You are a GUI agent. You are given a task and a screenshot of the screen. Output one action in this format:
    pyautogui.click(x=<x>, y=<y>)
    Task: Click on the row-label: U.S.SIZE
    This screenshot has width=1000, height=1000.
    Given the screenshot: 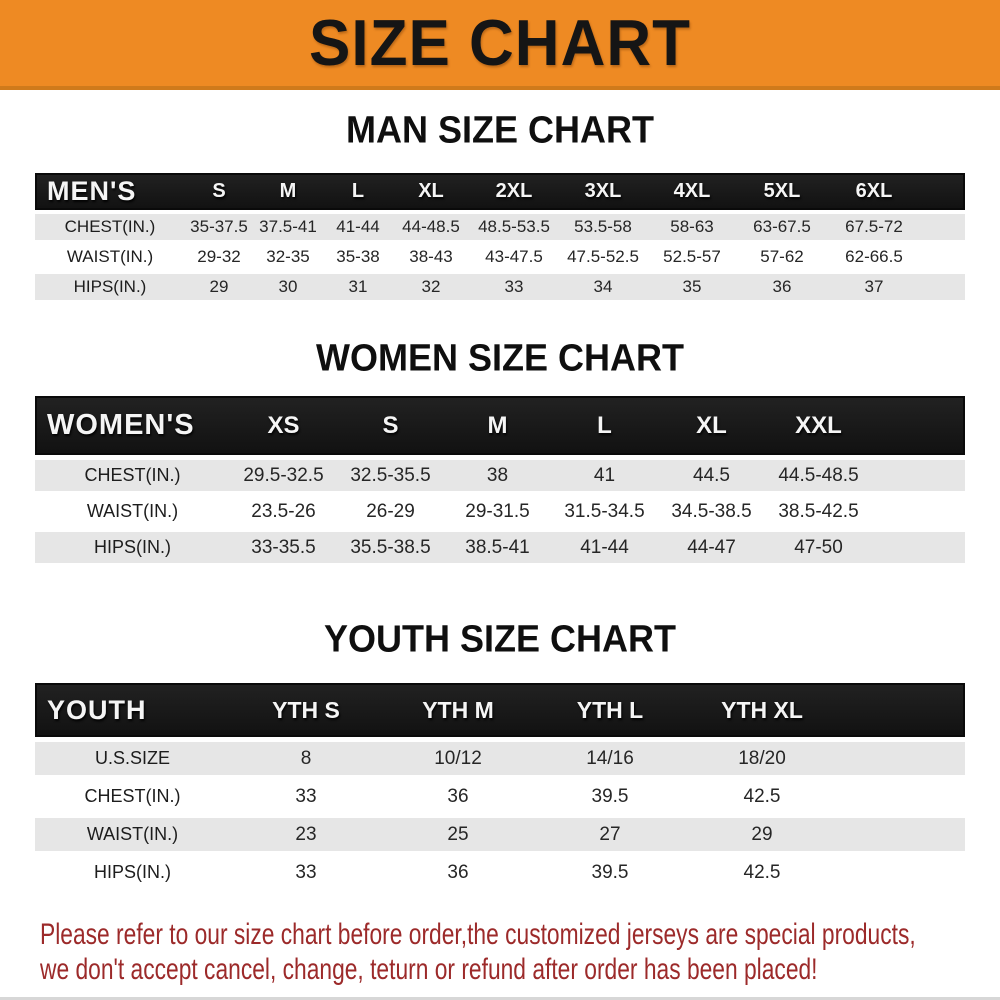 What is the action you would take?
    pyautogui.click(x=132, y=758)
    